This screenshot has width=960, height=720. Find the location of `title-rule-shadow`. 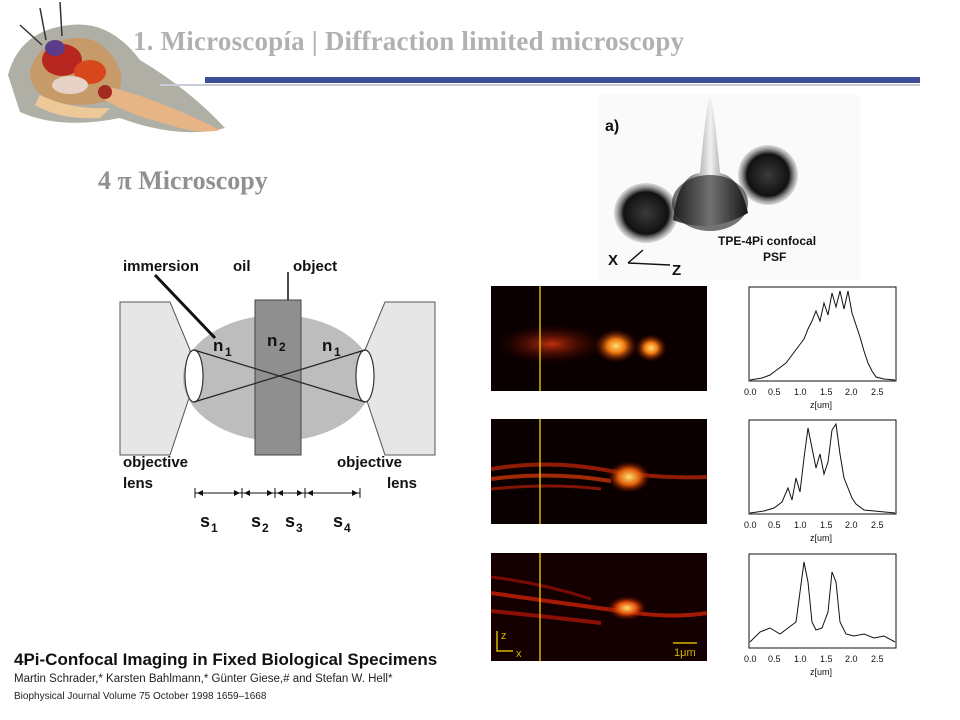

title-rule-shadow is located at coordinates (540, 85).